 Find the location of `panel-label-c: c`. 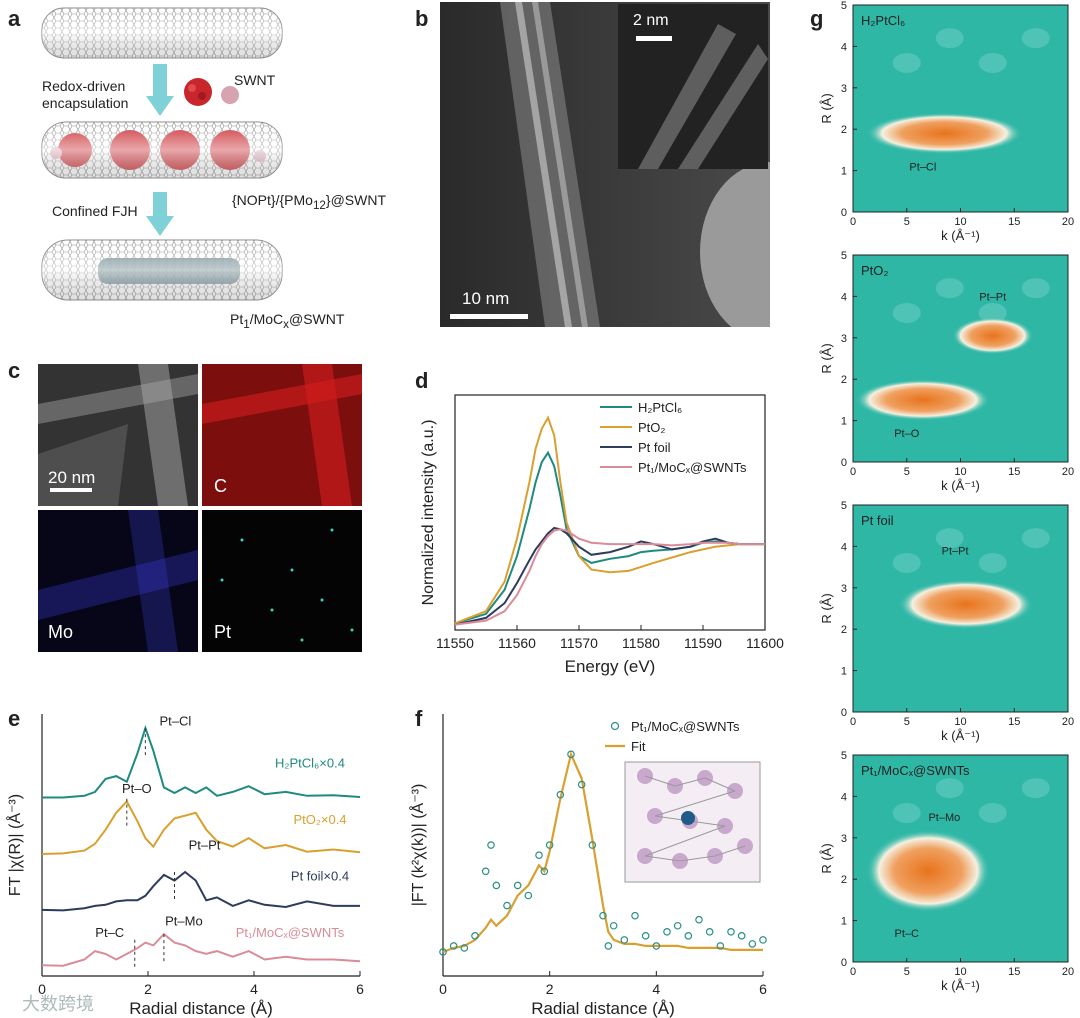

panel-label-c: c is located at coordinates (14, 370).